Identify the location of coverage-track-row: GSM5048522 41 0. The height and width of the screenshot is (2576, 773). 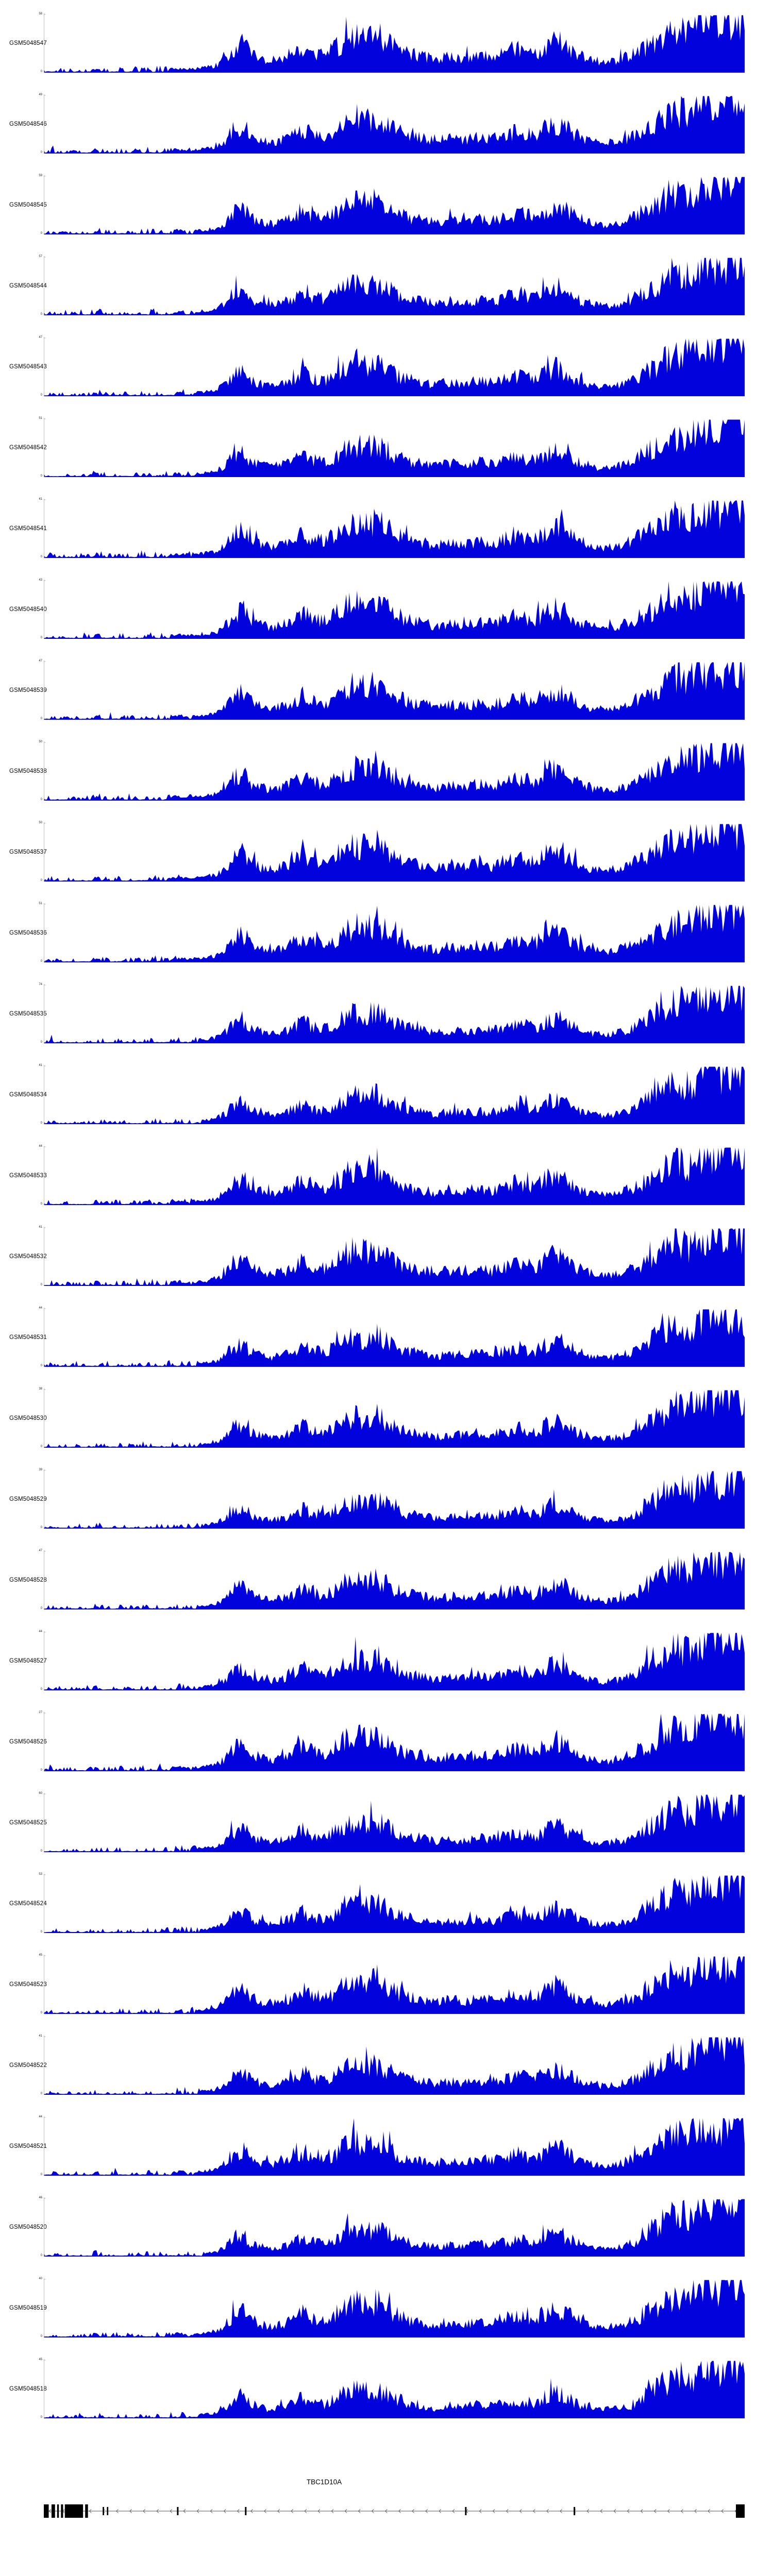
(386, 2075).